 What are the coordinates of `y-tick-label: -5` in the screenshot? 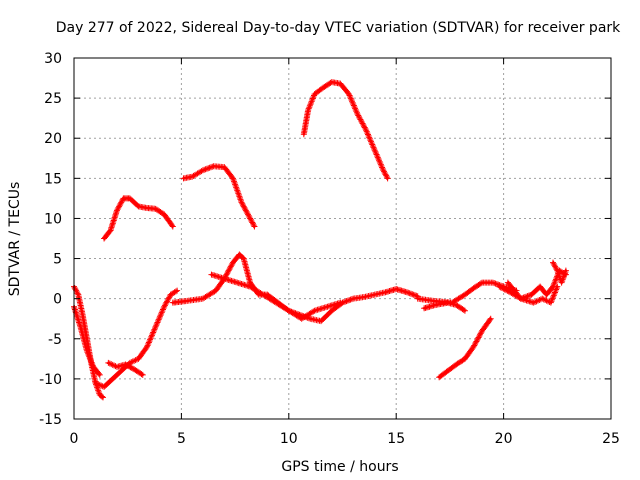 It's located at (55, 340).